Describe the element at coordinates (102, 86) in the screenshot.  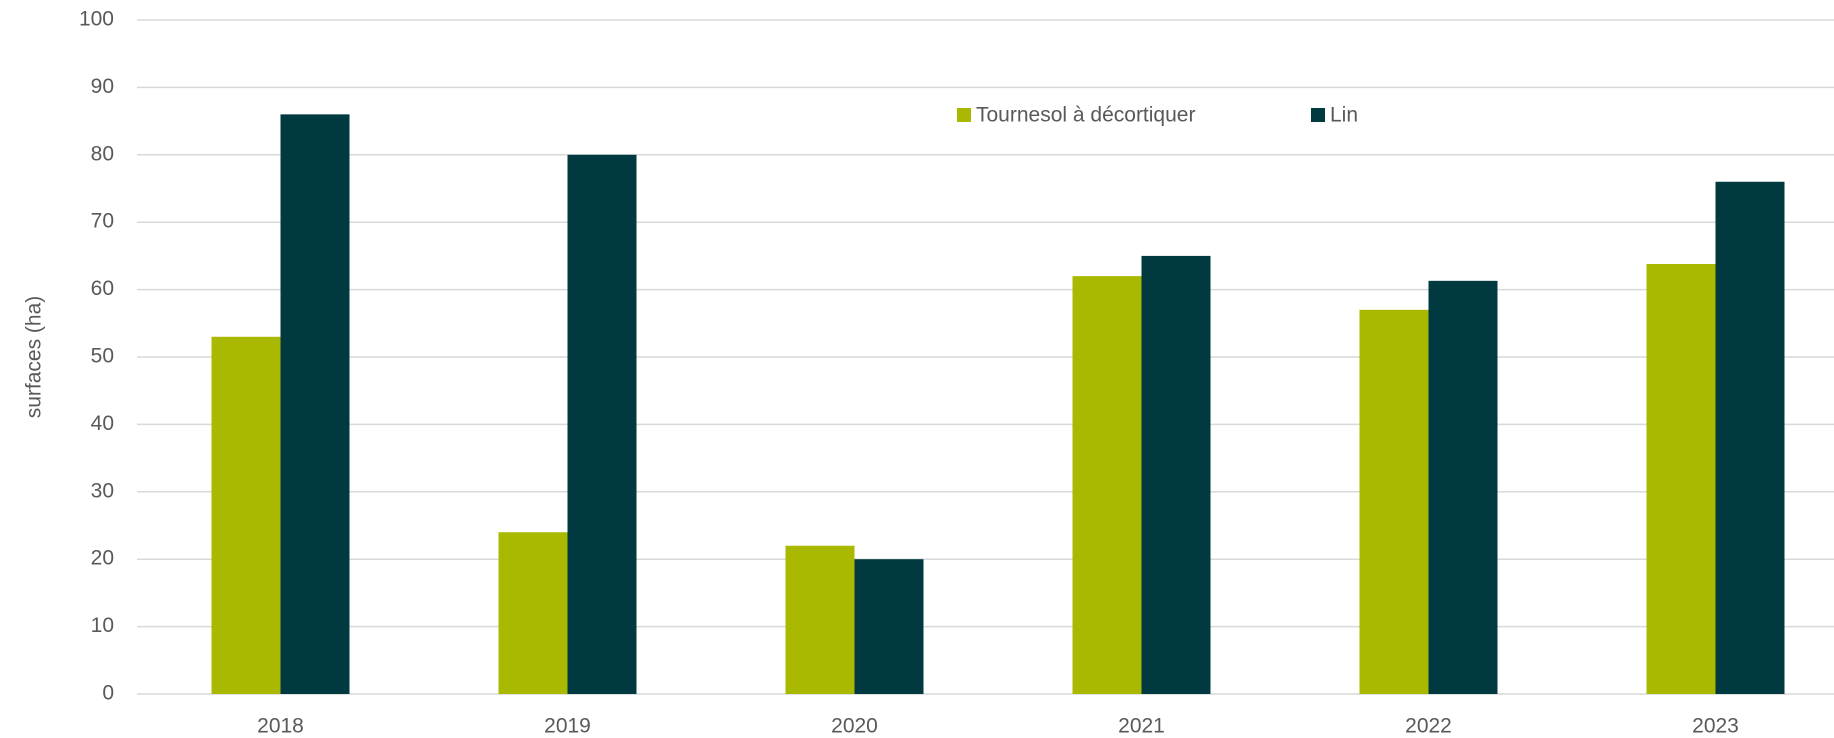
I see `y-tick-label: 90` at that location.